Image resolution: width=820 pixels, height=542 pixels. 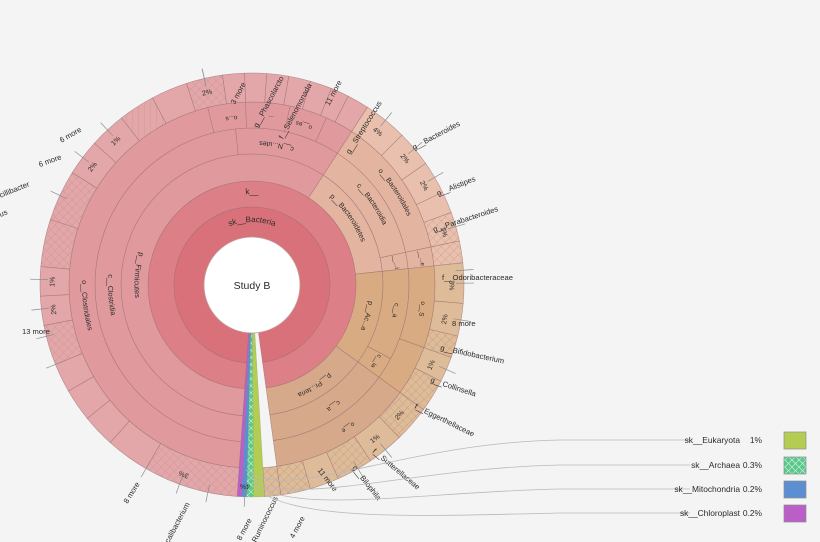 What do you see at coordinates (358, 469) in the screenshot?
I see `label-bilophila-leader` at bounding box center [358, 469].